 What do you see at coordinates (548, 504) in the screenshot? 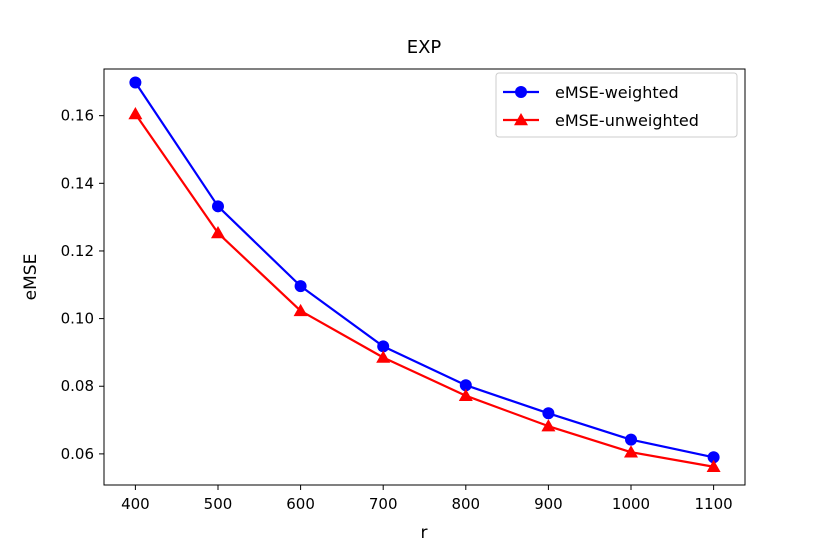
I see `x-tick-label: 900` at bounding box center [548, 504].